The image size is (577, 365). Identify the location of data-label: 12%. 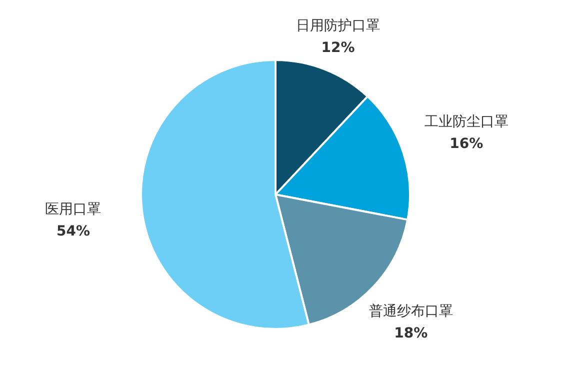
(338, 48).